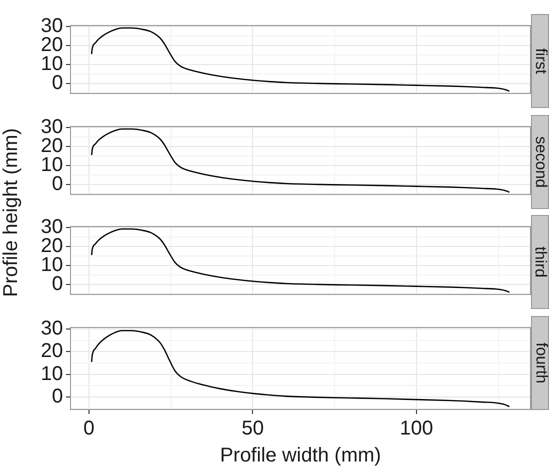 The height and width of the screenshot is (472, 549). What do you see at coordinates (253, 429) in the screenshot?
I see `x-tick-label: 50` at bounding box center [253, 429].